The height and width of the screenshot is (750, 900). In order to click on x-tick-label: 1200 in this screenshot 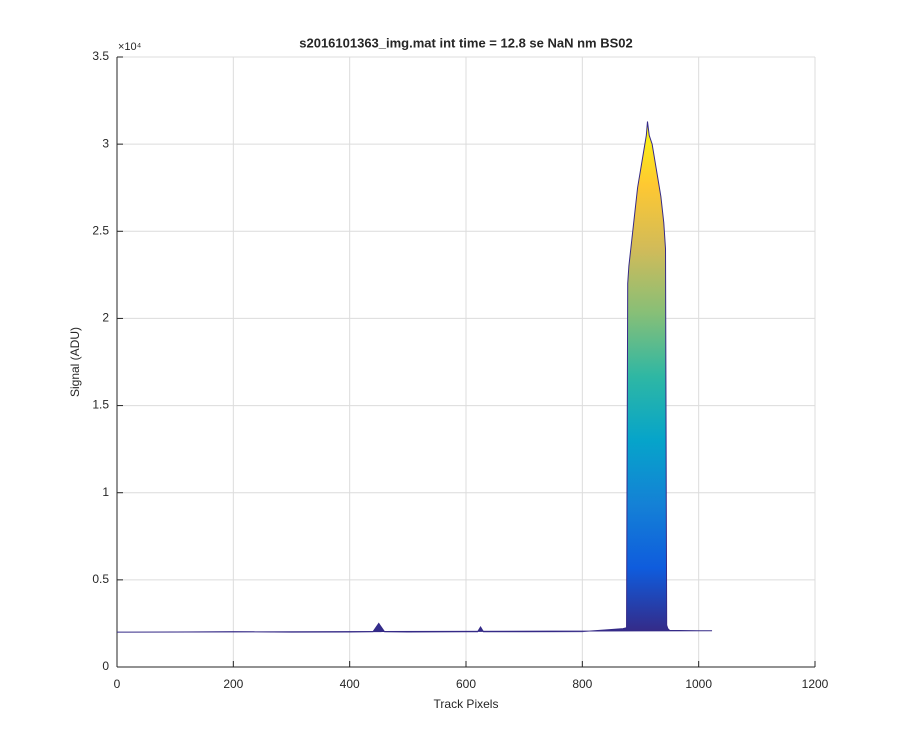, I will do `click(815, 684)`.